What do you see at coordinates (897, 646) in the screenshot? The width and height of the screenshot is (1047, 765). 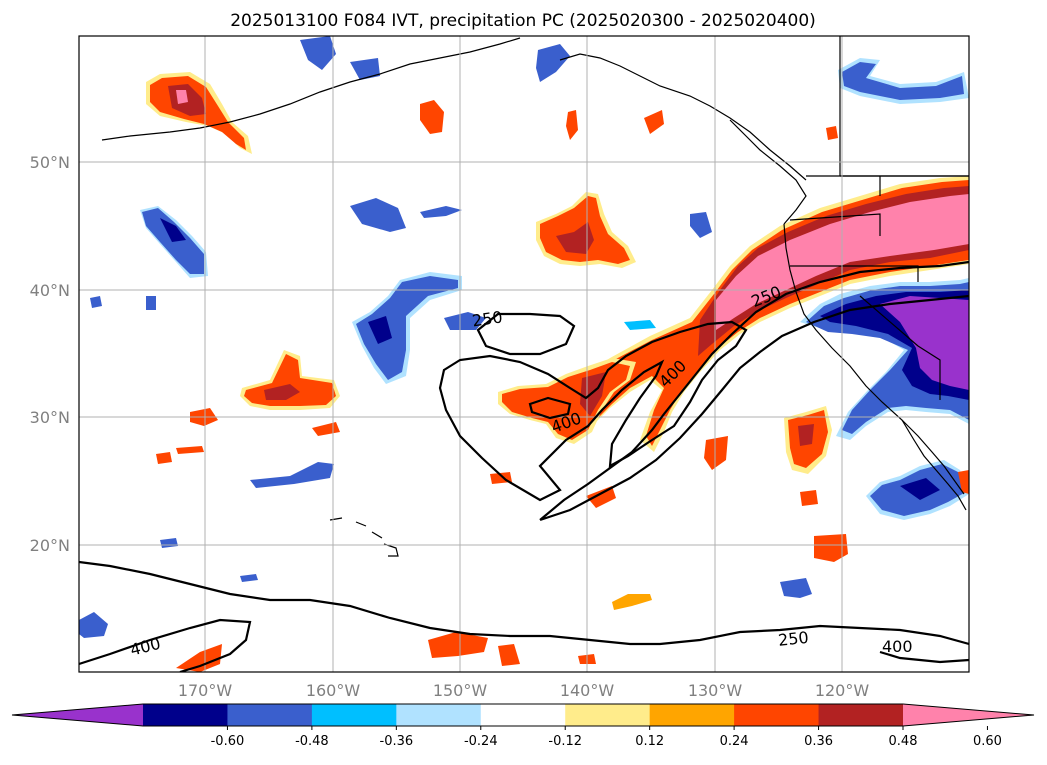 I see `contour-label: 400` at bounding box center [897, 646].